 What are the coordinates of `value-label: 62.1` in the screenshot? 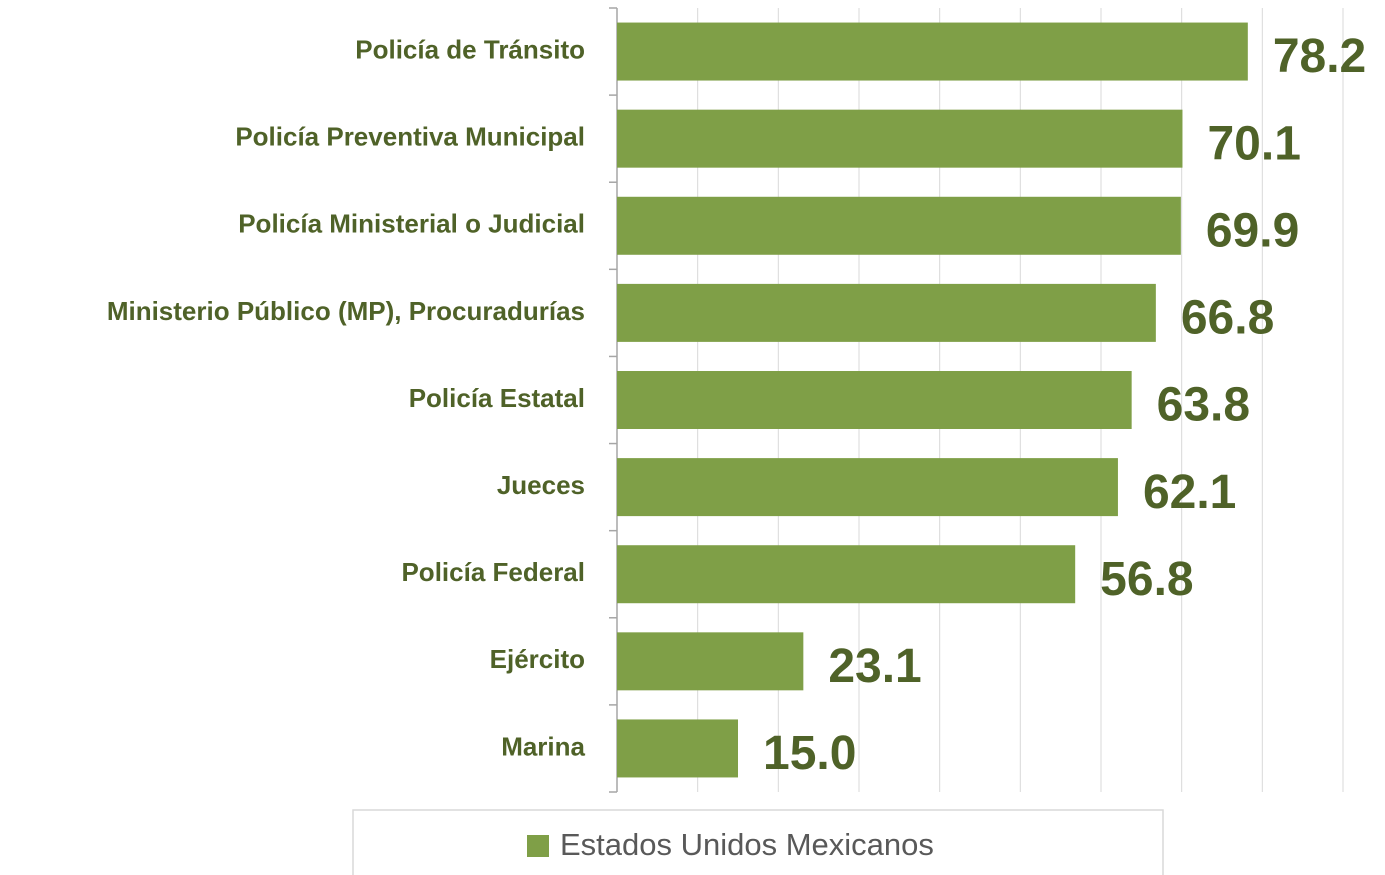 It's located at (1189, 492).